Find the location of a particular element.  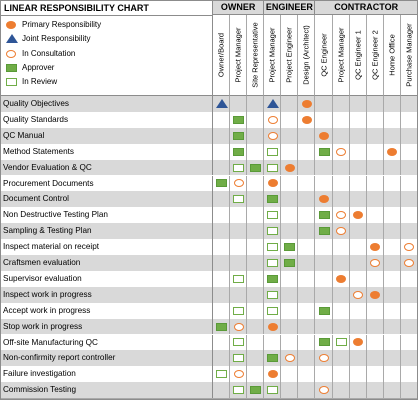

group-header-engineer: ENGINEER is located at coordinates (290, 7).